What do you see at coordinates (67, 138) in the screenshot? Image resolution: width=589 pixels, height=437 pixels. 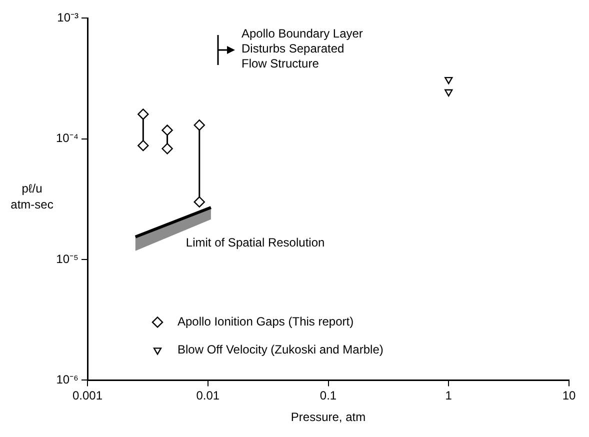 I see `y-tick-label: 10⁻⁴` at bounding box center [67, 138].